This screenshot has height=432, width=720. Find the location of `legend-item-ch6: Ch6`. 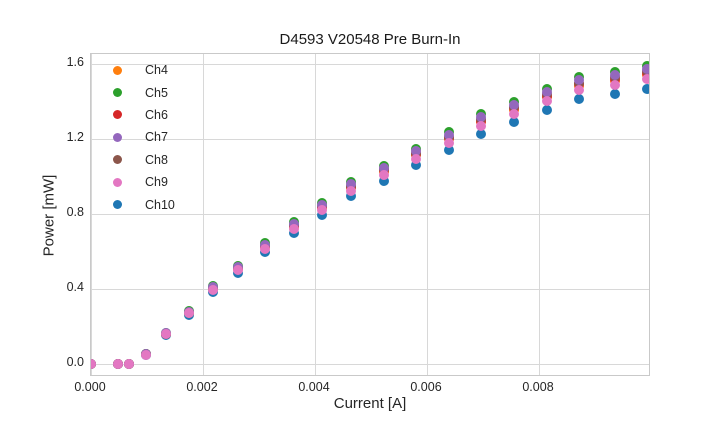

legend-item-ch6: Ch6 is located at coordinates (141, 115).